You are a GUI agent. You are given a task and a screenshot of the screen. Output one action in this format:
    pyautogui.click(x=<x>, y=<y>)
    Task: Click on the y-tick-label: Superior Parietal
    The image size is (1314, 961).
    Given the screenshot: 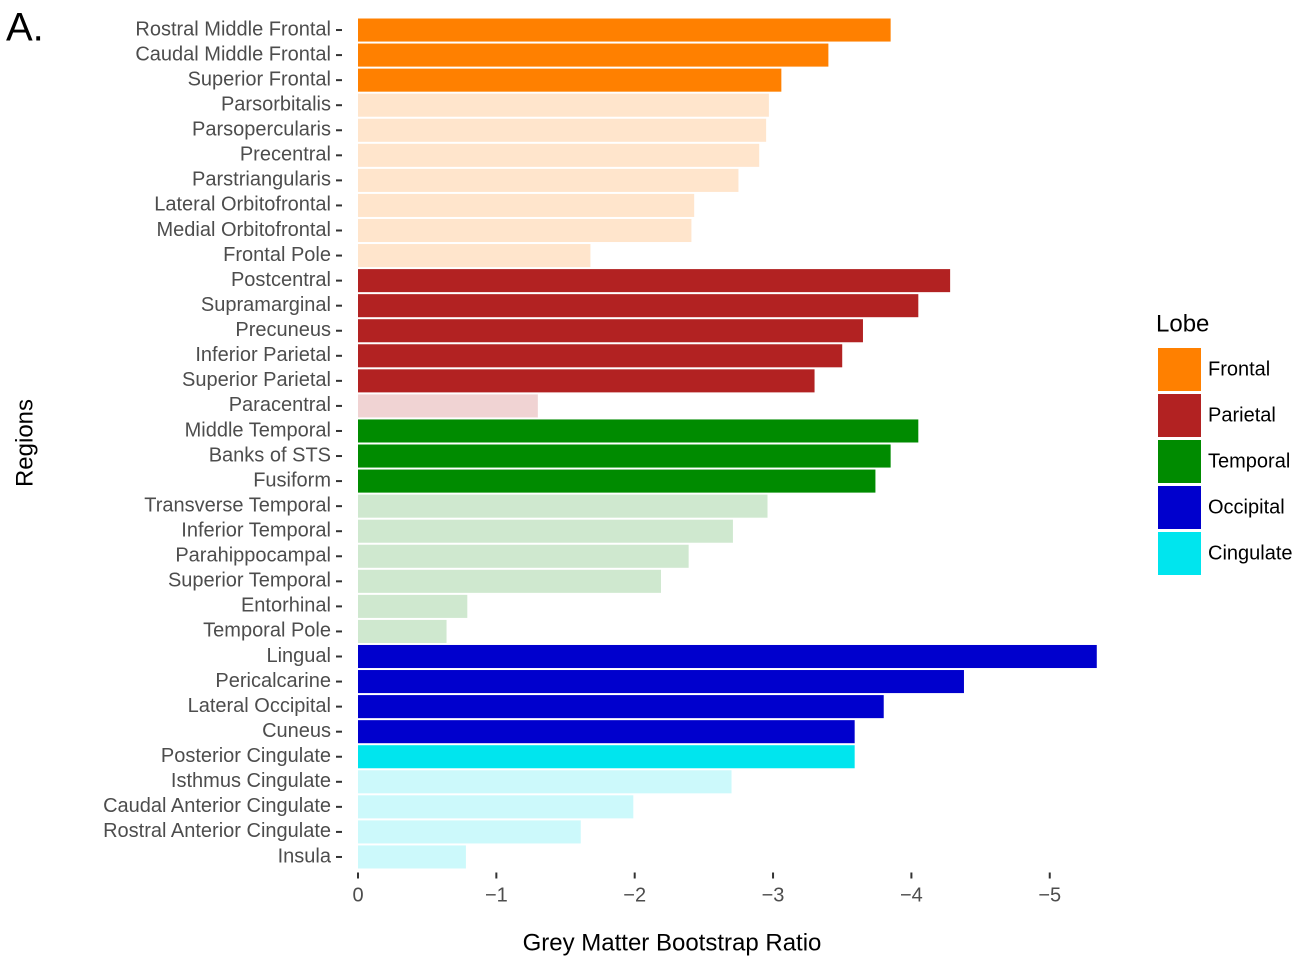 What is the action you would take?
    pyautogui.click(x=256, y=380)
    